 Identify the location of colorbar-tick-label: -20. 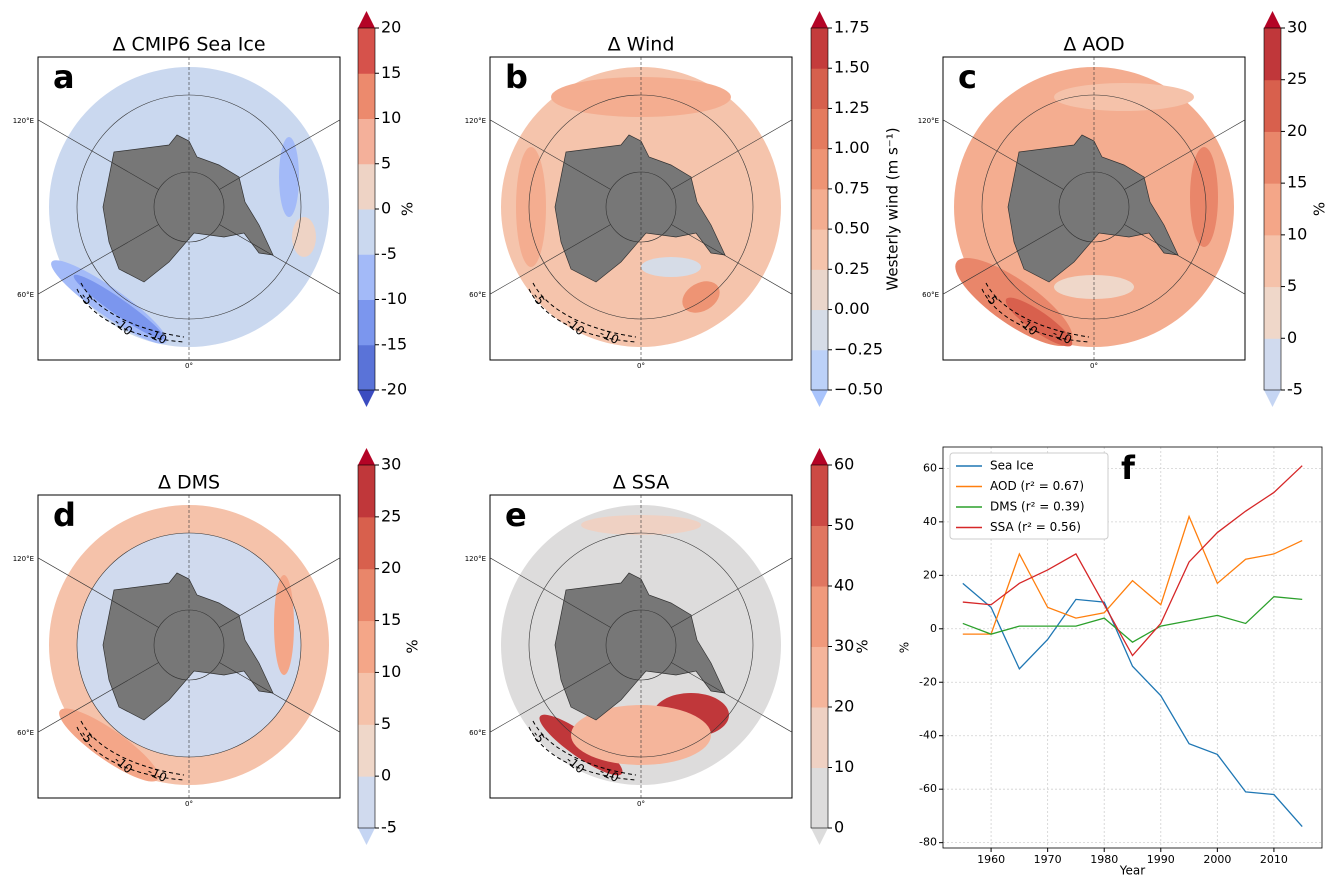
(394, 389).